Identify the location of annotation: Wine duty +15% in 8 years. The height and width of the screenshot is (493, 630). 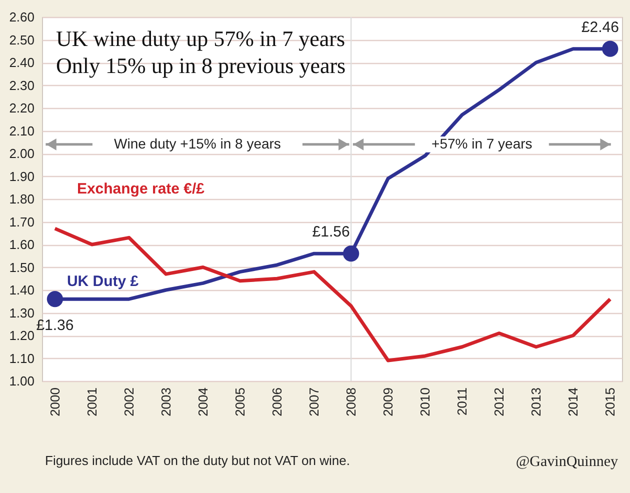
(197, 143).